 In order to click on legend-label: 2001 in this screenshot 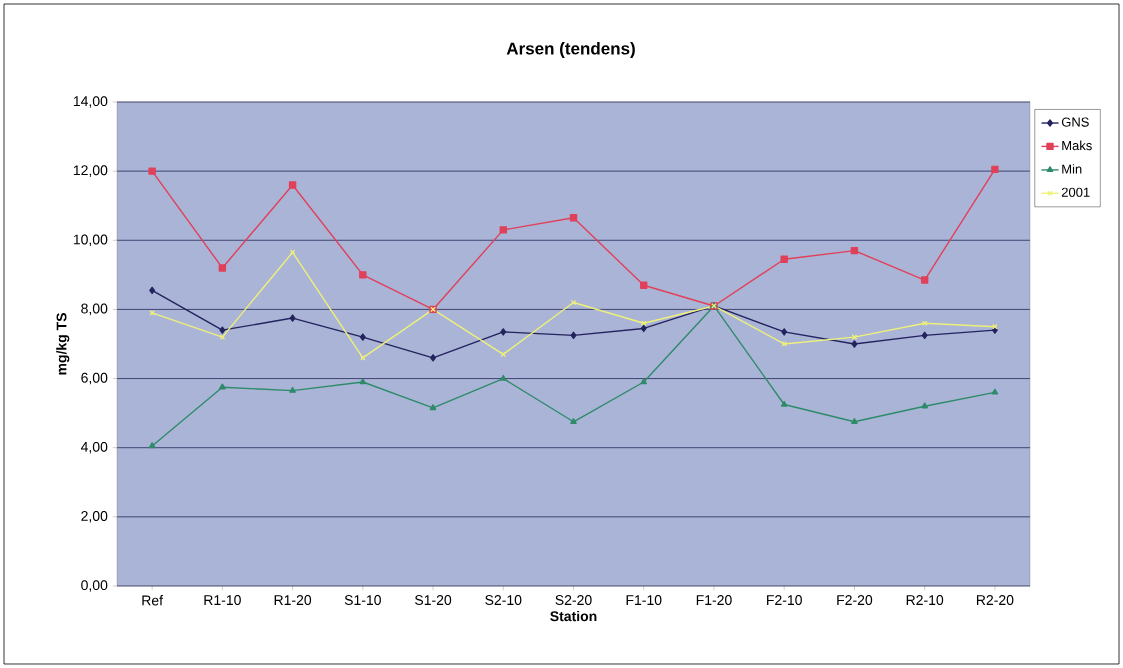, I will do `click(1075, 192)`.